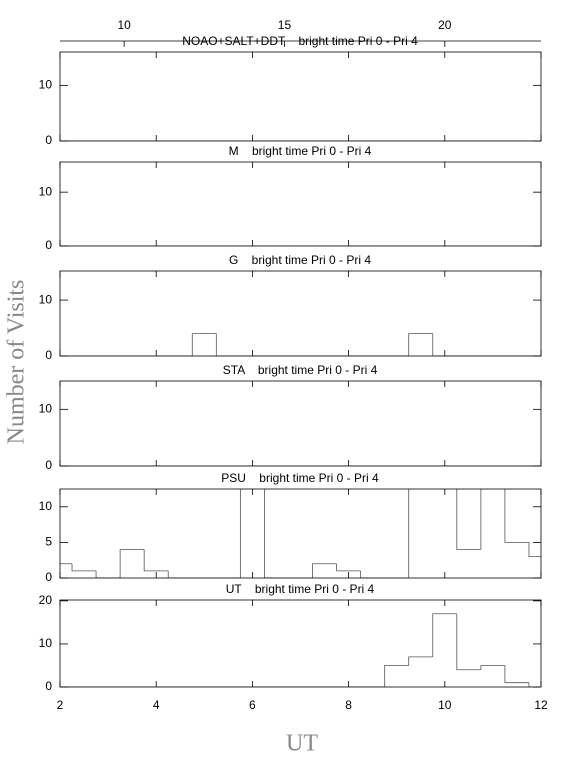  What do you see at coordinates (60, 705) in the screenshot?
I see `x-tick-label: 2` at bounding box center [60, 705].